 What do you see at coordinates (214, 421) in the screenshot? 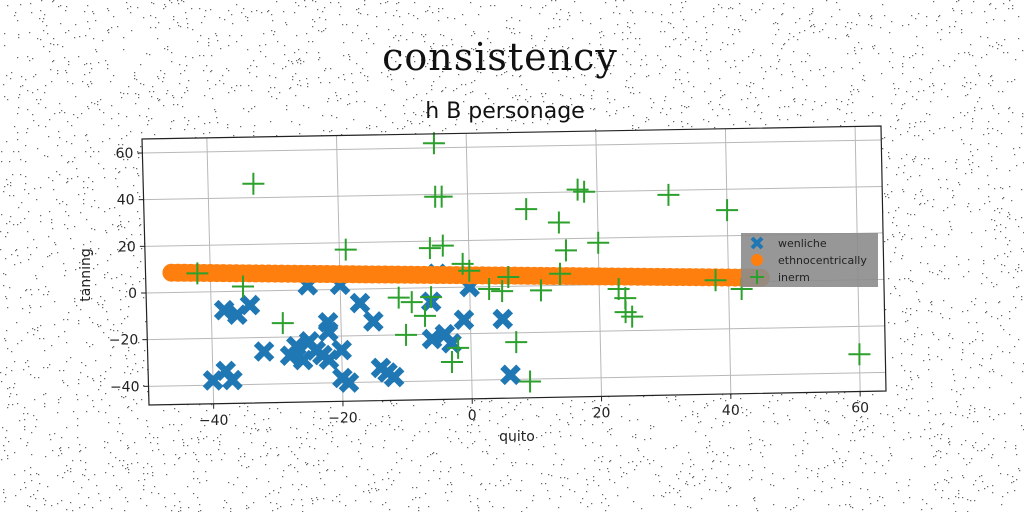
I see `x-tick-label: −40` at bounding box center [214, 421].